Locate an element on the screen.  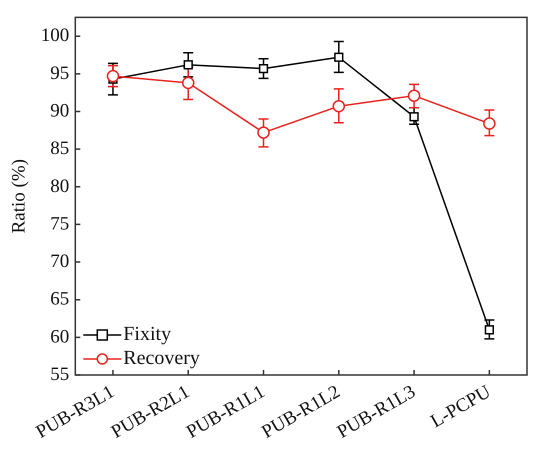
y-tick-label: 80 is located at coordinates (60, 186).